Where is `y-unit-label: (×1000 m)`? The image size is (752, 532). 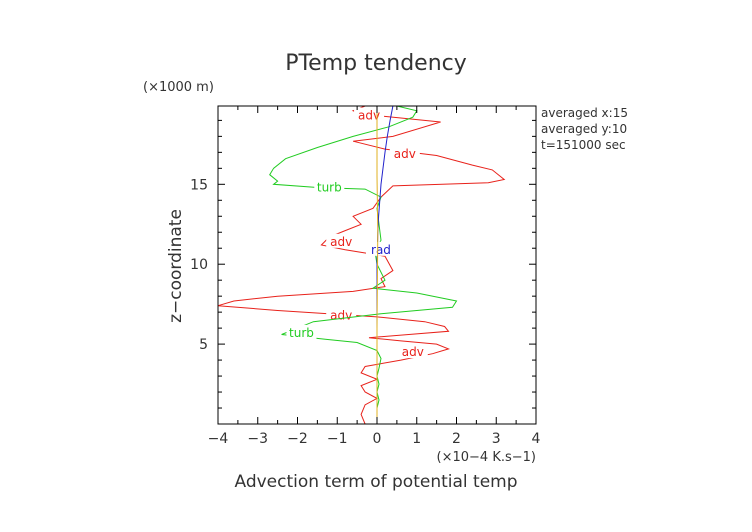
y-unit-label: (×1000 m) is located at coordinates (178, 87).